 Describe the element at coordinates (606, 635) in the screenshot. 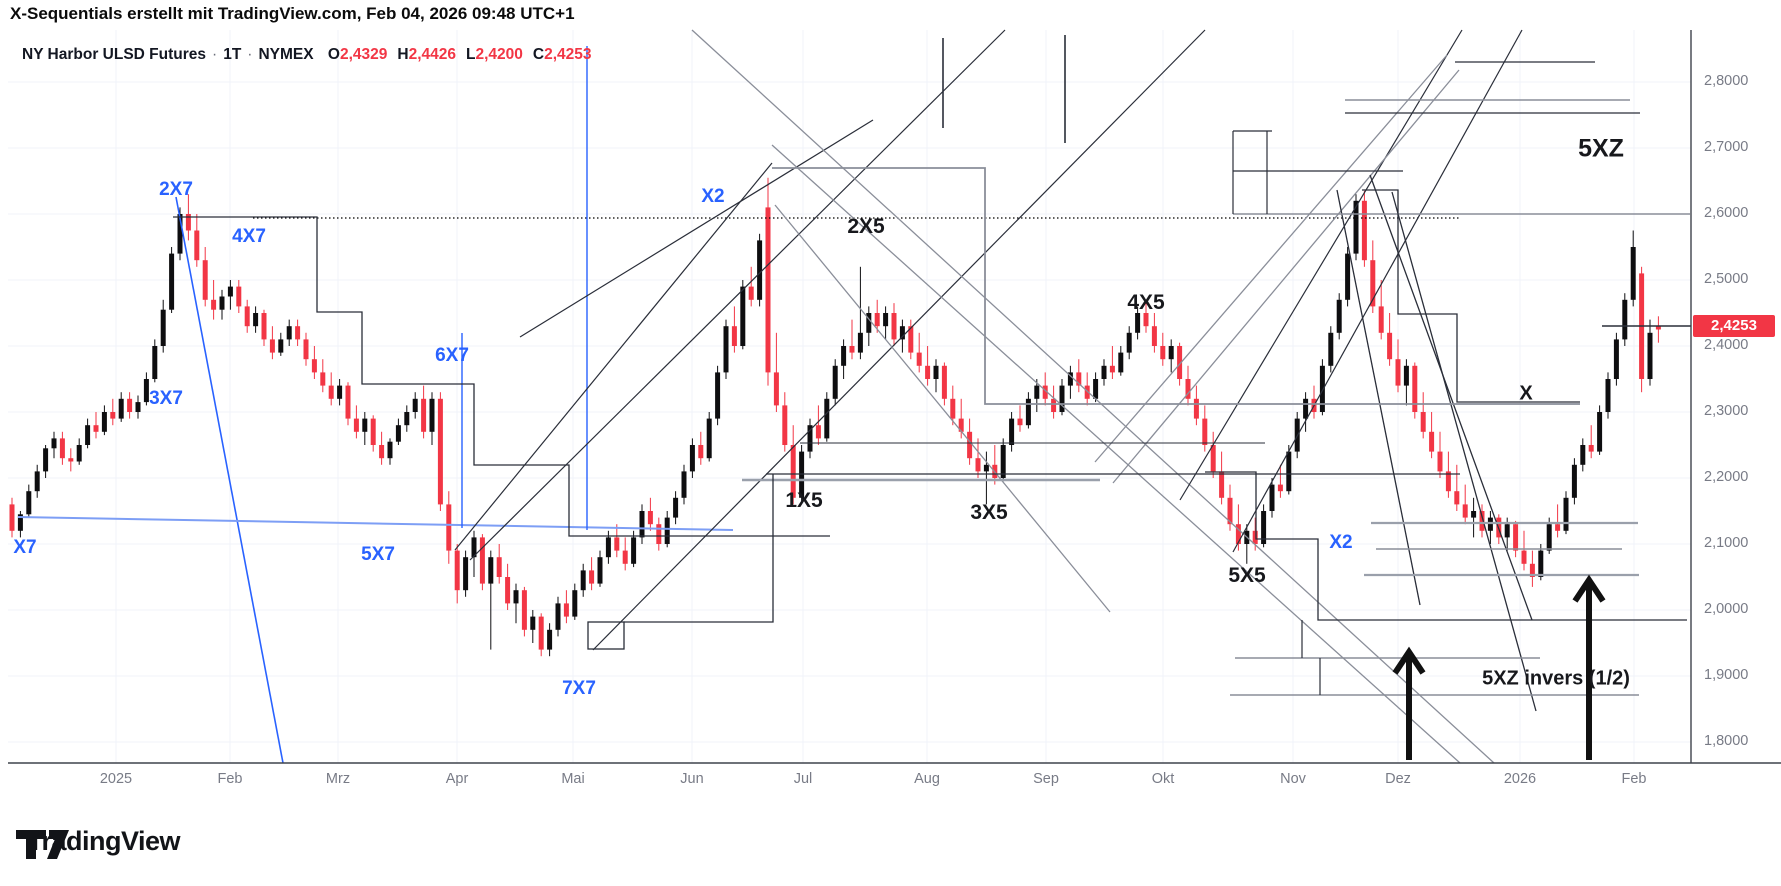

I see `pattern-box` at that location.